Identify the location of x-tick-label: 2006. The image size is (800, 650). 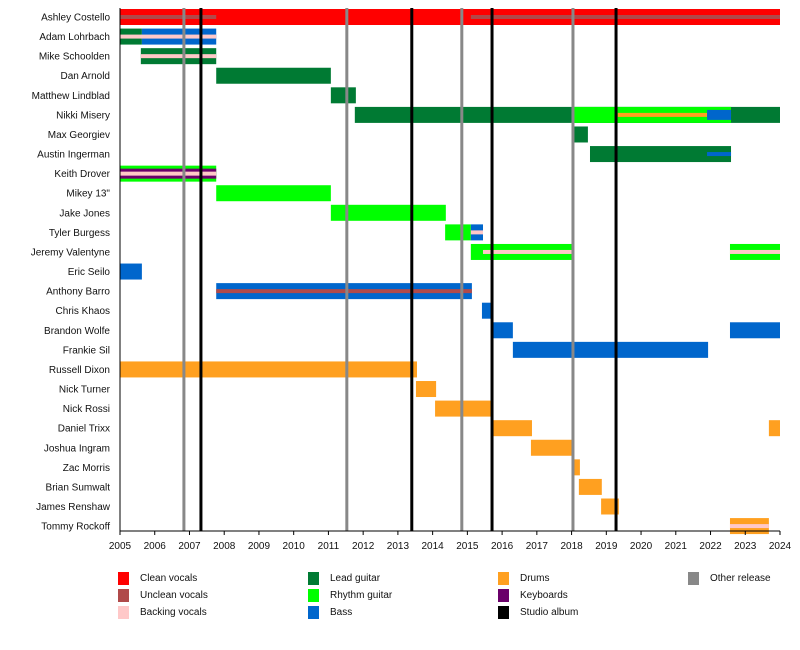
(155, 546).